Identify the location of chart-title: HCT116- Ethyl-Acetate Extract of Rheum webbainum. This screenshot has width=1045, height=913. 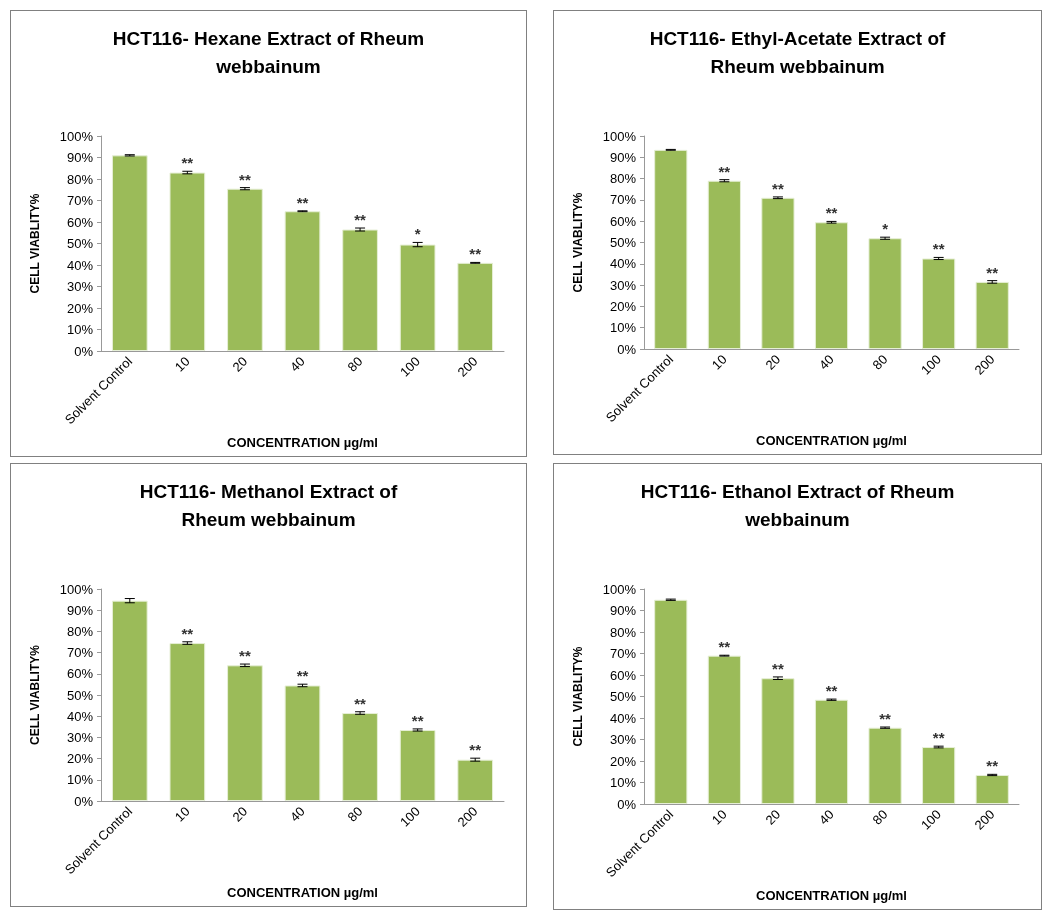
(797, 52).